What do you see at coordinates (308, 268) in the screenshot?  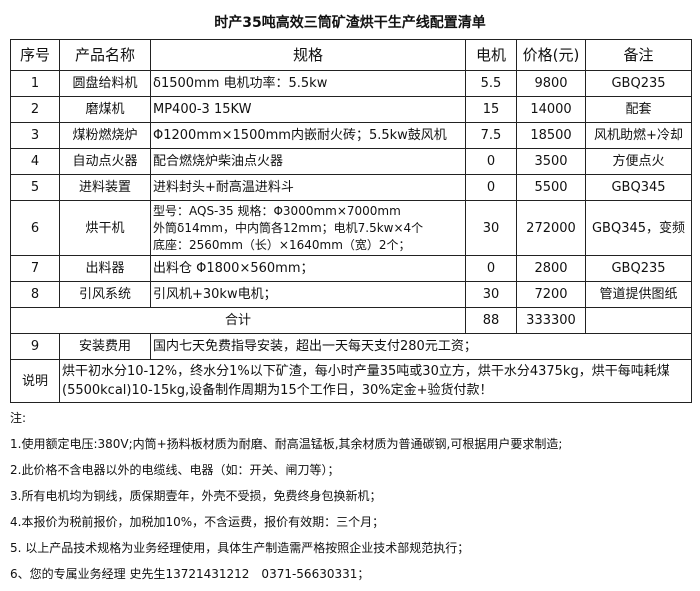 I see `cell-spec: 出料仓 Φ1800×560mm；` at bounding box center [308, 268].